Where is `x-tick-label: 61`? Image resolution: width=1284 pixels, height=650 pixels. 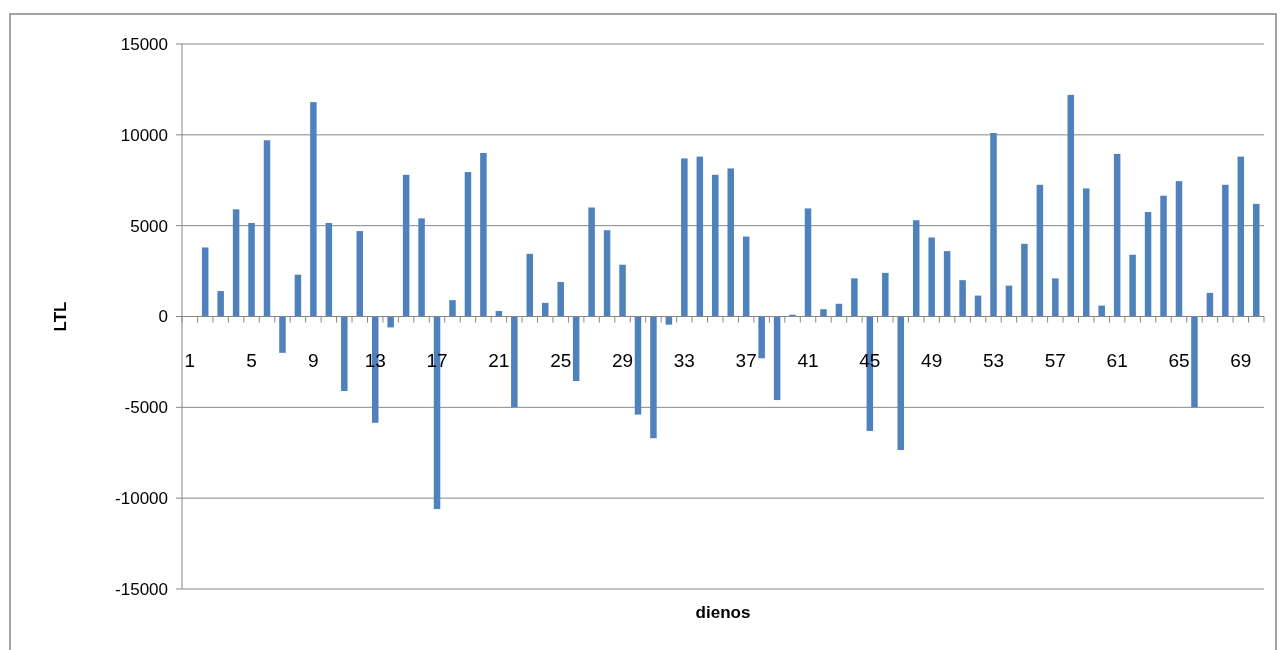 x-tick-label: 61 is located at coordinates (1117, 360).